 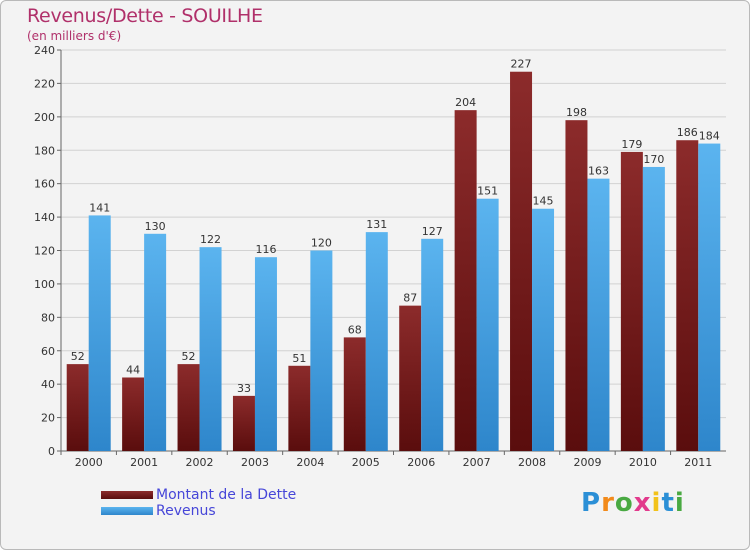 What do you see at coordinates (376, 341) in the screenshot?
I see `bar-revenue-2005` at bounding box center [376, 341].